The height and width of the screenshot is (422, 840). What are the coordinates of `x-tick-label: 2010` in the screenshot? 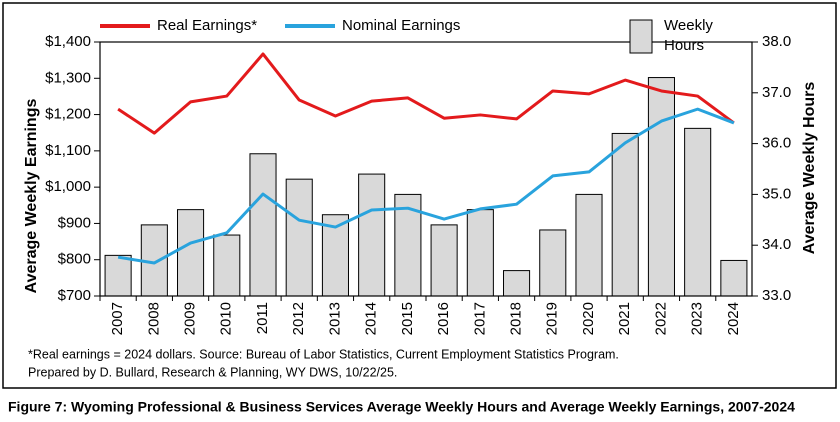 It's located at (226, 318).